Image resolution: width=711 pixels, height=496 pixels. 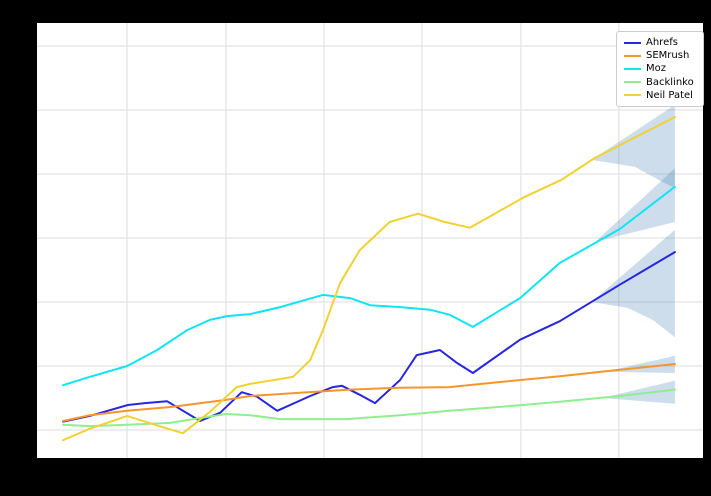 What do you see at coordinates (656, 69) in the screenshot?
I see `legend-label: Moz` at bounding box center [656, 69].